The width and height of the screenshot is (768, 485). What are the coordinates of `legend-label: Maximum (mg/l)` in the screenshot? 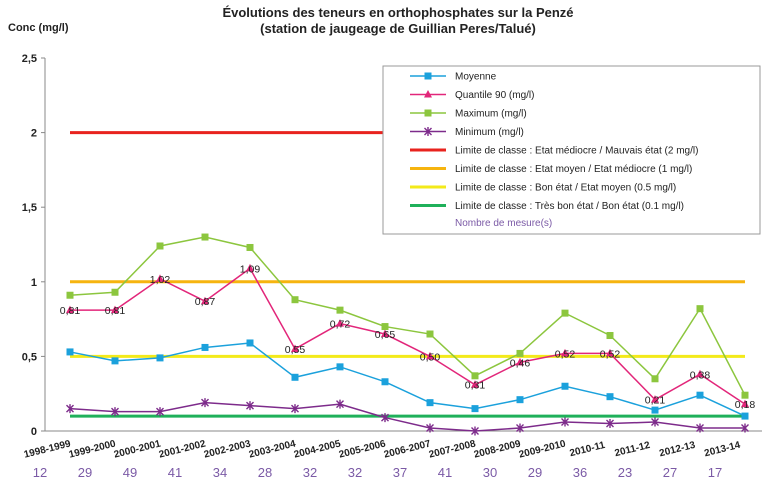 It's located at (491, 114).